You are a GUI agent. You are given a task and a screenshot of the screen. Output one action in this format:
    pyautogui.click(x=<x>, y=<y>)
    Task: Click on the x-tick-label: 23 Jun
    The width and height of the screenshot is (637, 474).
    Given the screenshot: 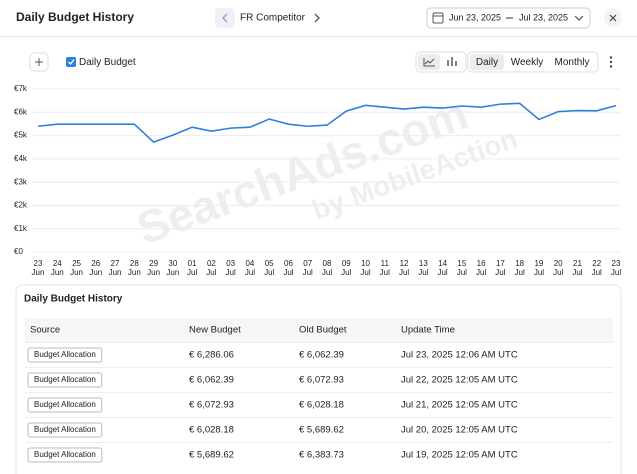 What is the action you would take?
    pyautogui.click(x=38, y=268)
    